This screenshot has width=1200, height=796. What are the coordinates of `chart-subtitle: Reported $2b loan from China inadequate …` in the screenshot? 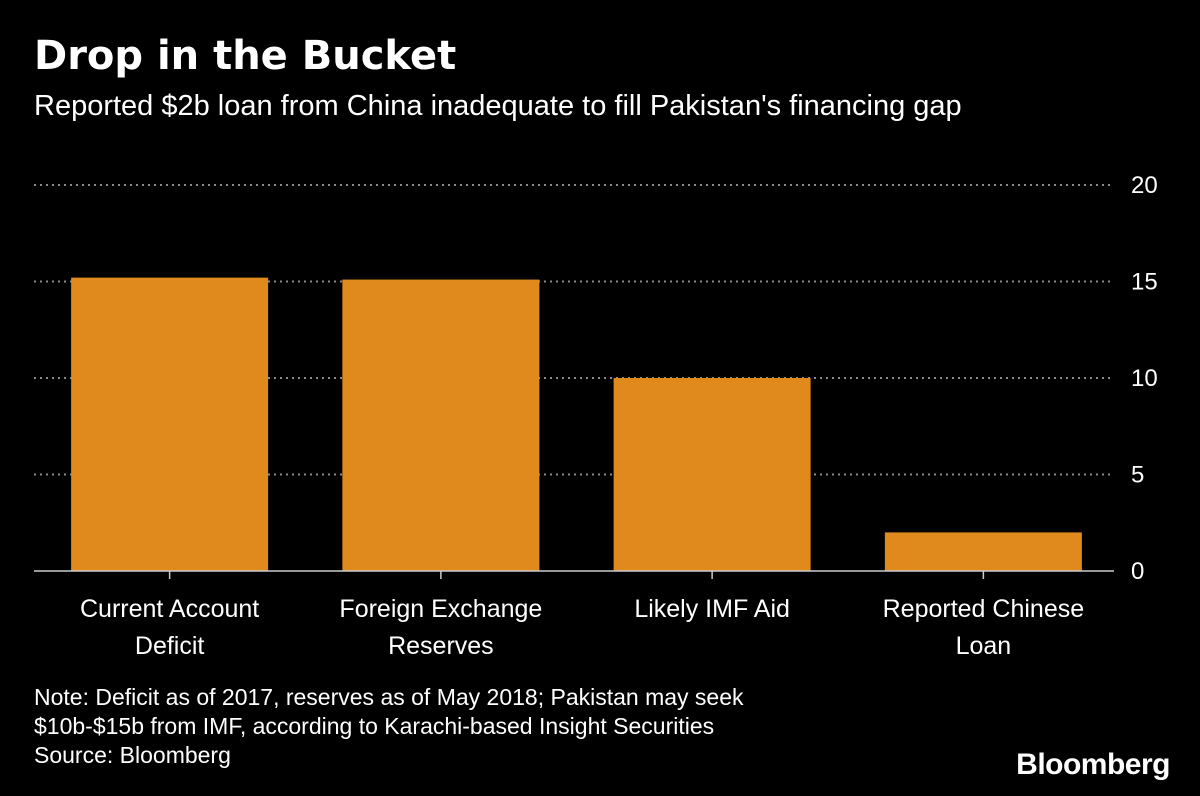 It's located at (498, 106).